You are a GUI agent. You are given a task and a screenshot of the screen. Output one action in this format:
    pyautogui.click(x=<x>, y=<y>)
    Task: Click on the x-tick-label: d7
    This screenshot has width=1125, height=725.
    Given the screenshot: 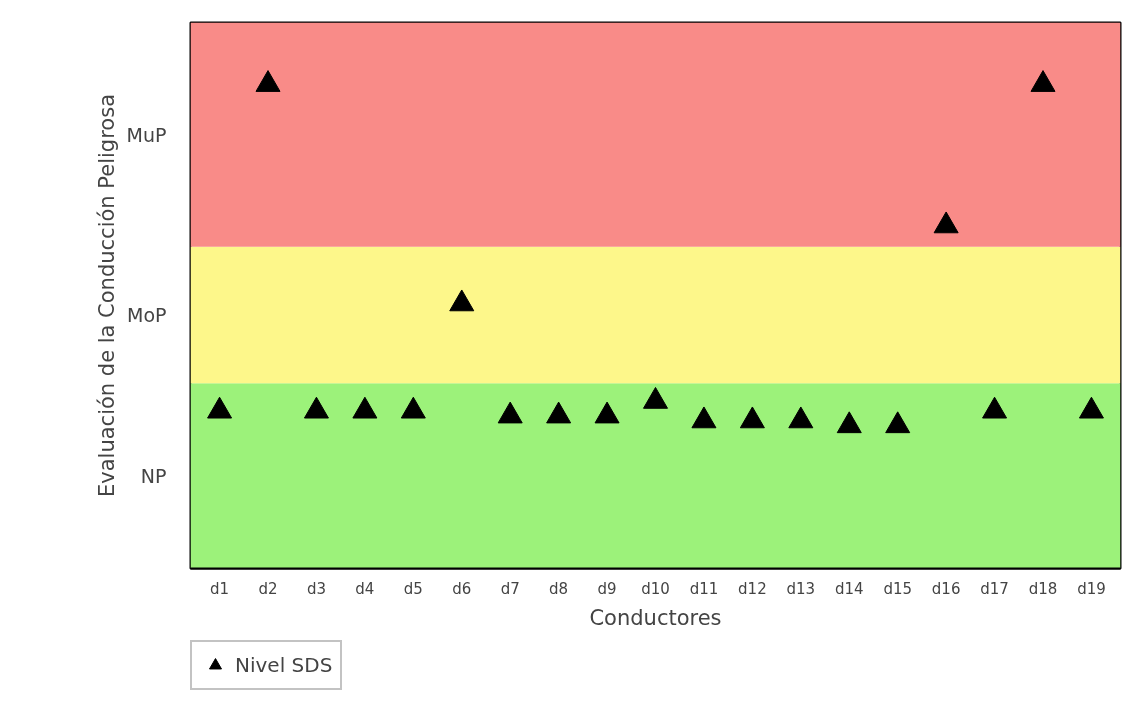 What is the action you would take?
    pyautogui.click(x=510, y=588)
    